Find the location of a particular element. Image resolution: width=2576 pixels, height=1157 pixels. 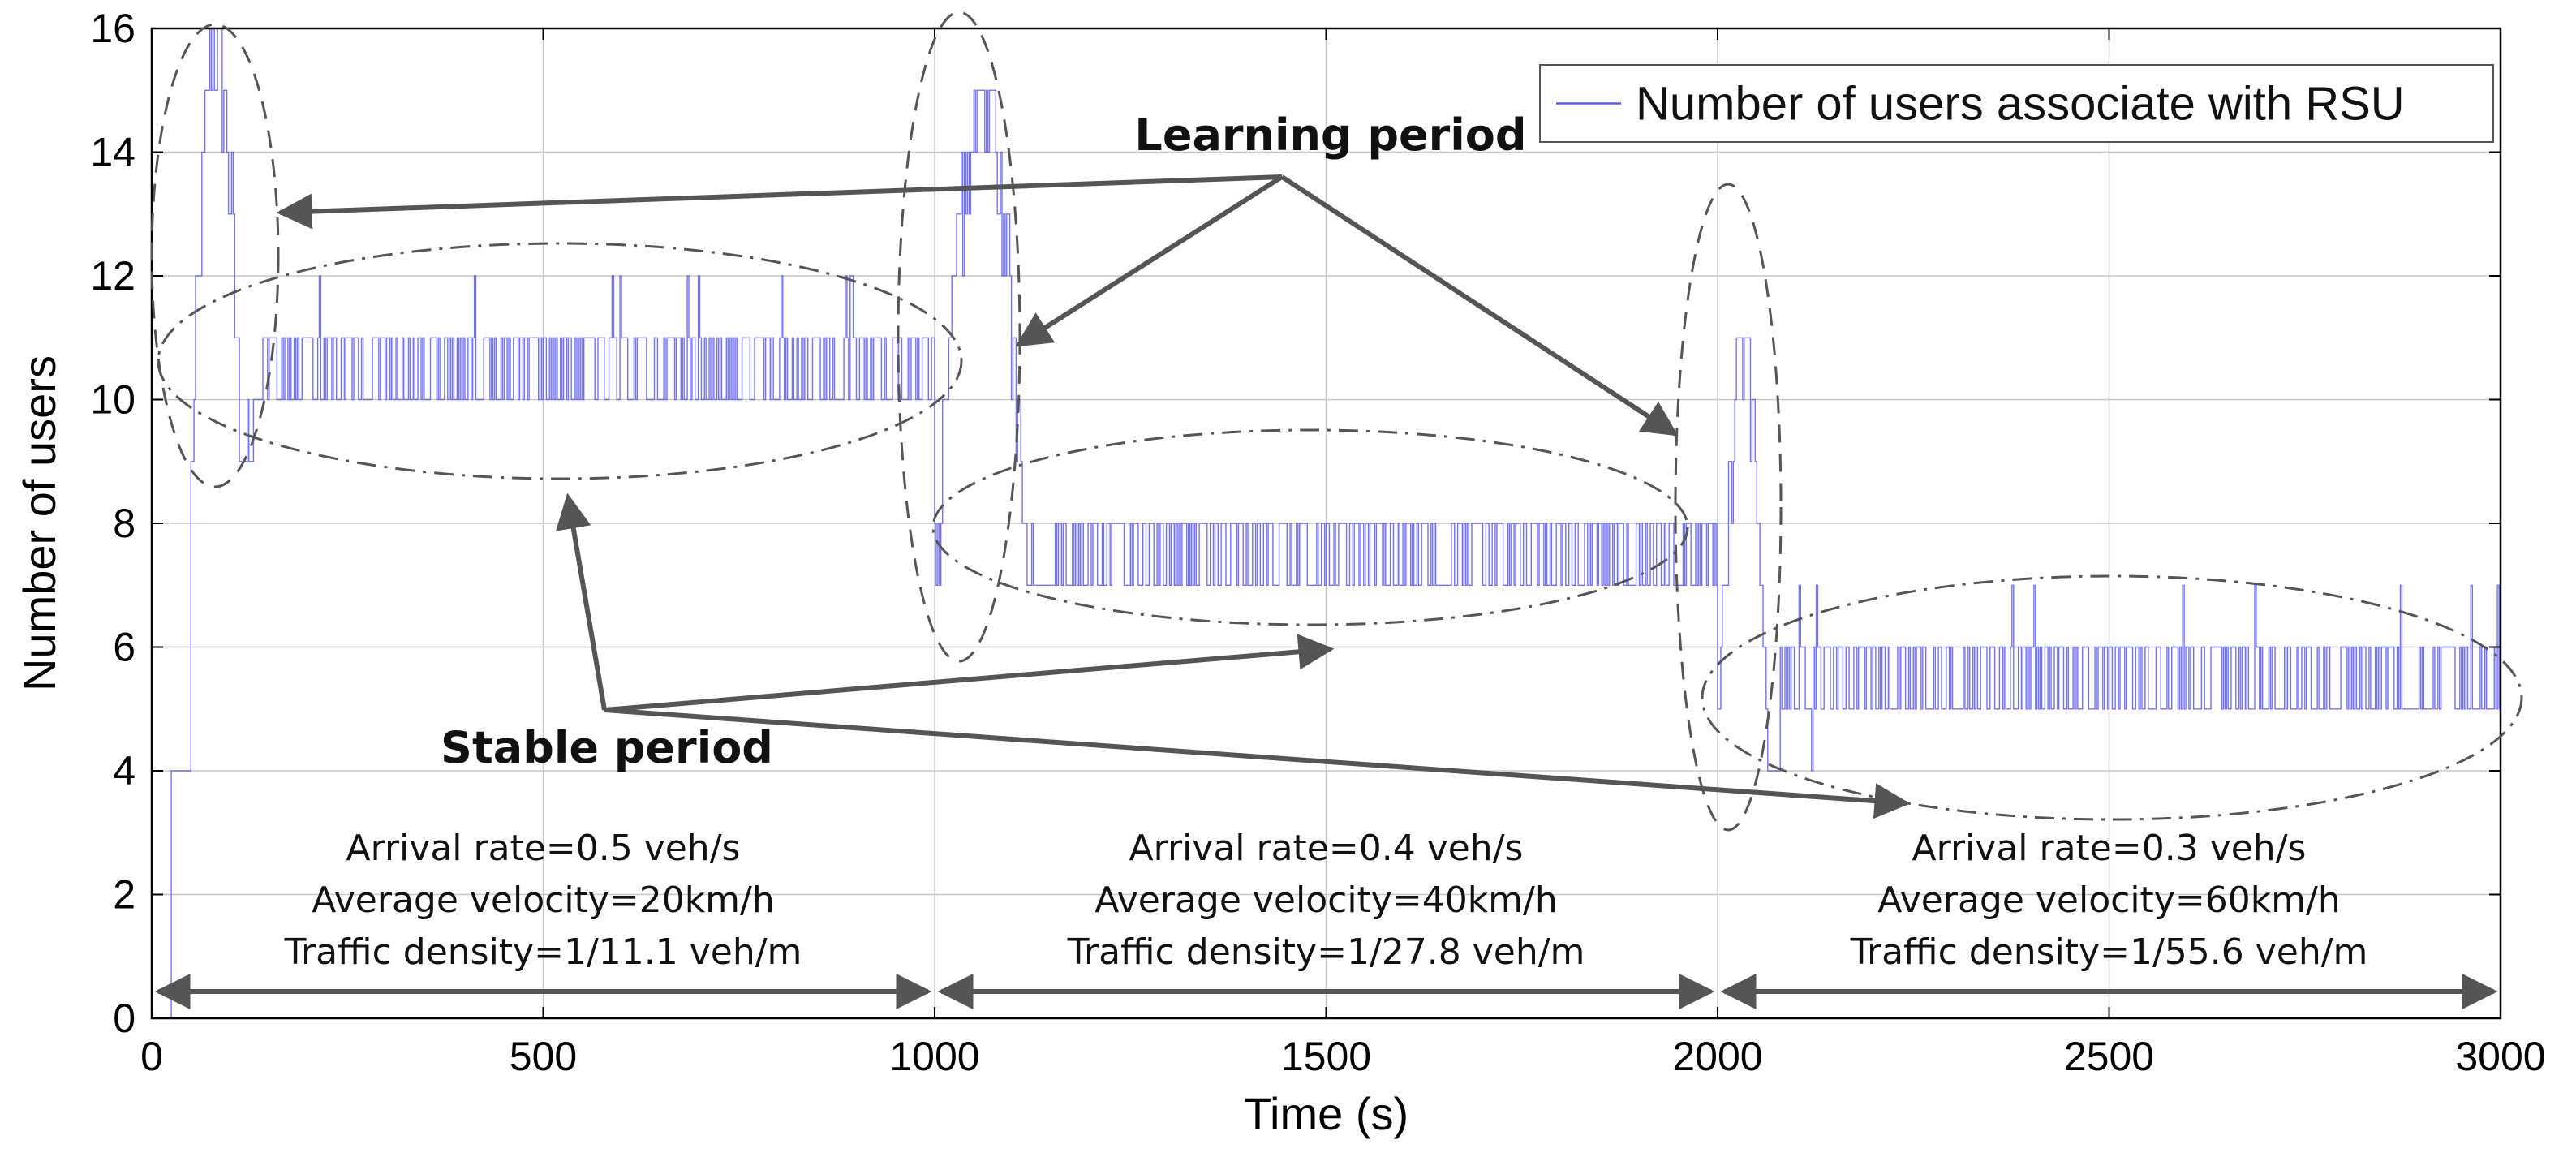

region-condition-text: Arrival rate=0.3 veh/s is located at coordinates (2109, 849).